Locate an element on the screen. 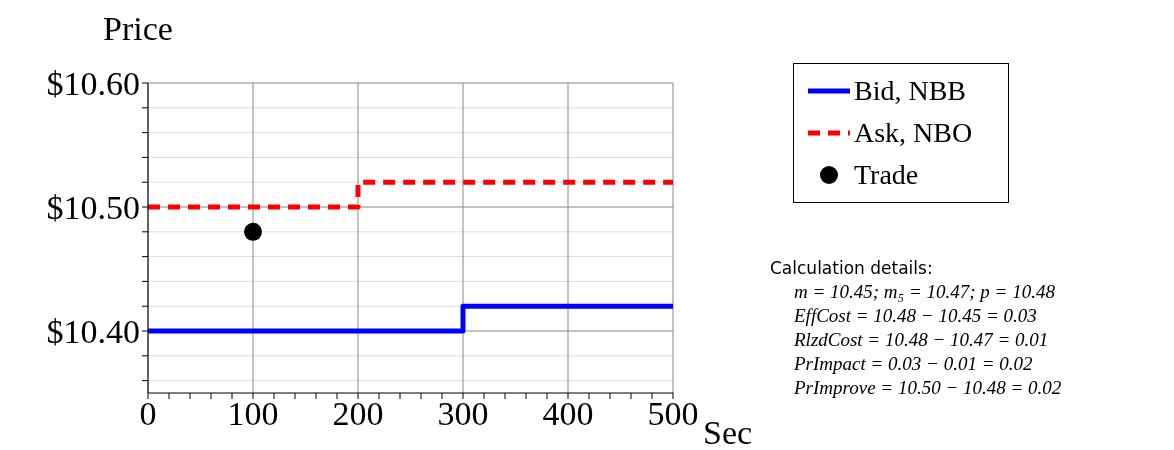  y-tick-label: $10.50 is located at coordinates (93, 208).